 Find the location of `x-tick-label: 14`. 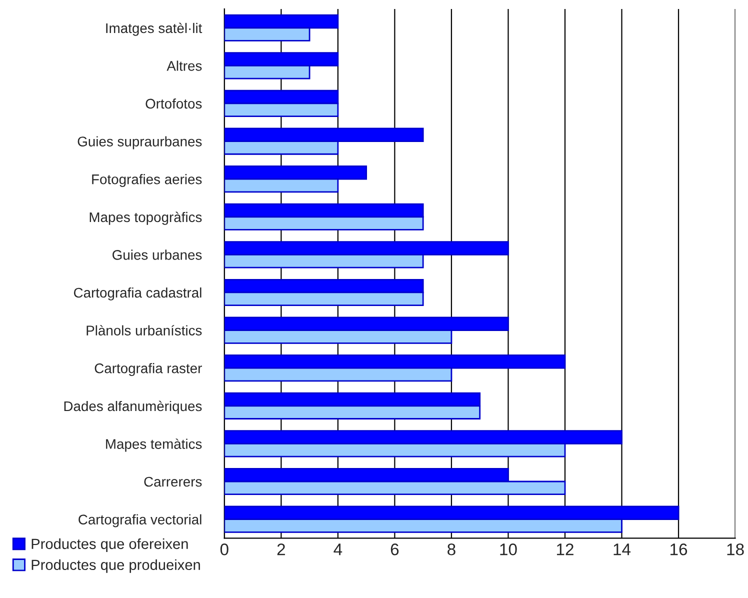

x-tick-label: 14 is located at coordinates (622, 550).